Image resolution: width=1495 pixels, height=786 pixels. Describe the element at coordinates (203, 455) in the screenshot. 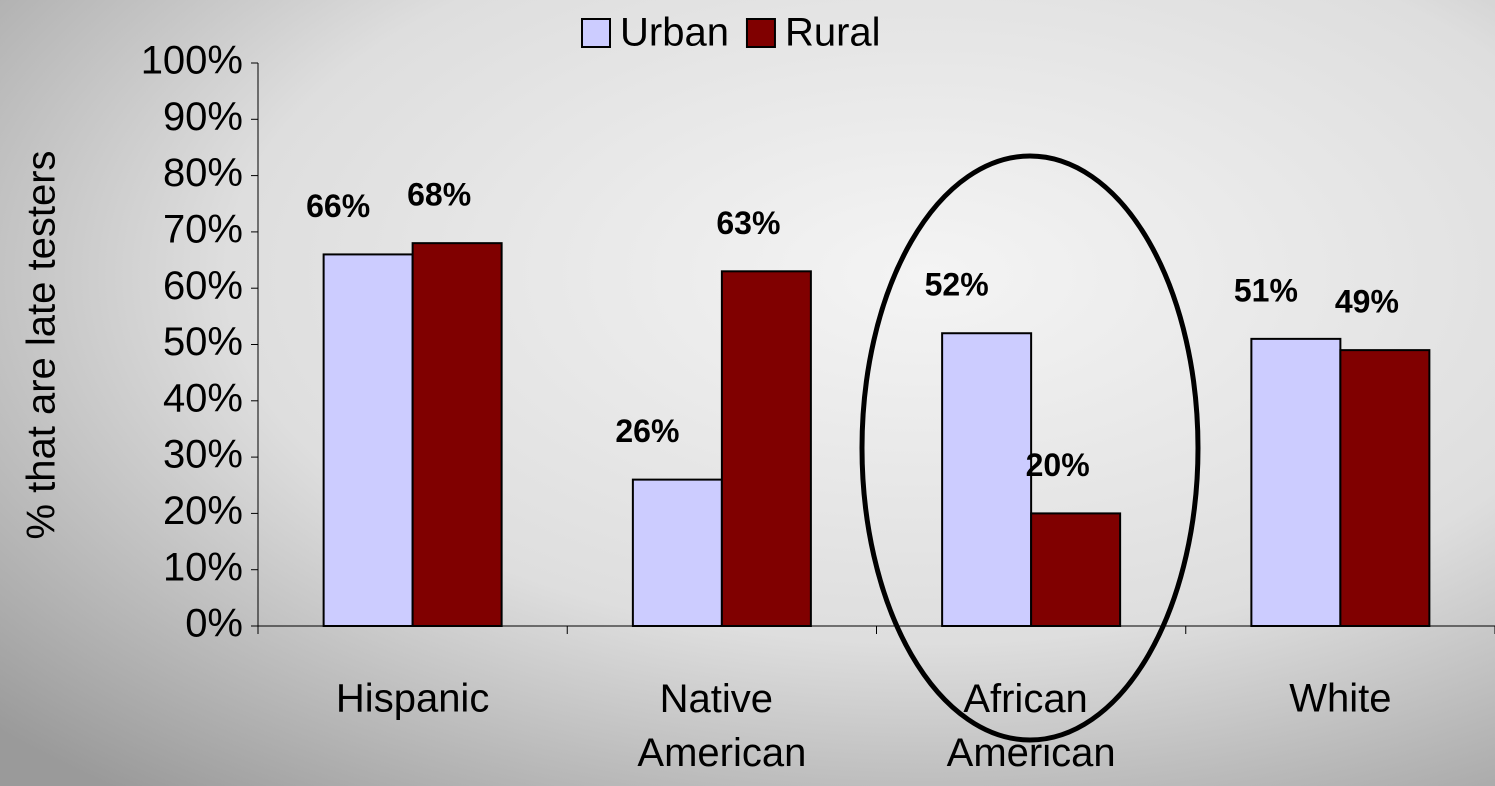

I see `y-tick-label: 30%` at that location.